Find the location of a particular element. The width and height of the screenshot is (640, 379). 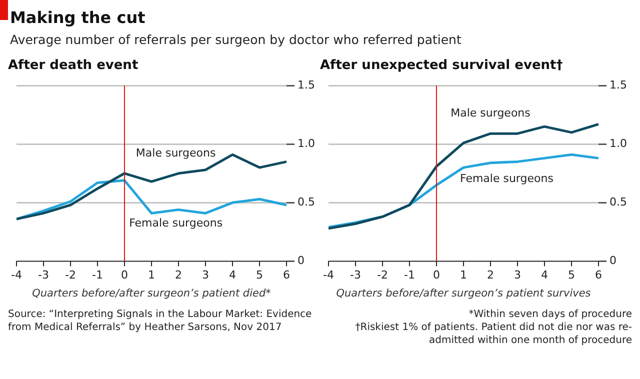

x-axis-title: Quarters before/after surgeon’s patient died* is located at coordinates (151, 293).